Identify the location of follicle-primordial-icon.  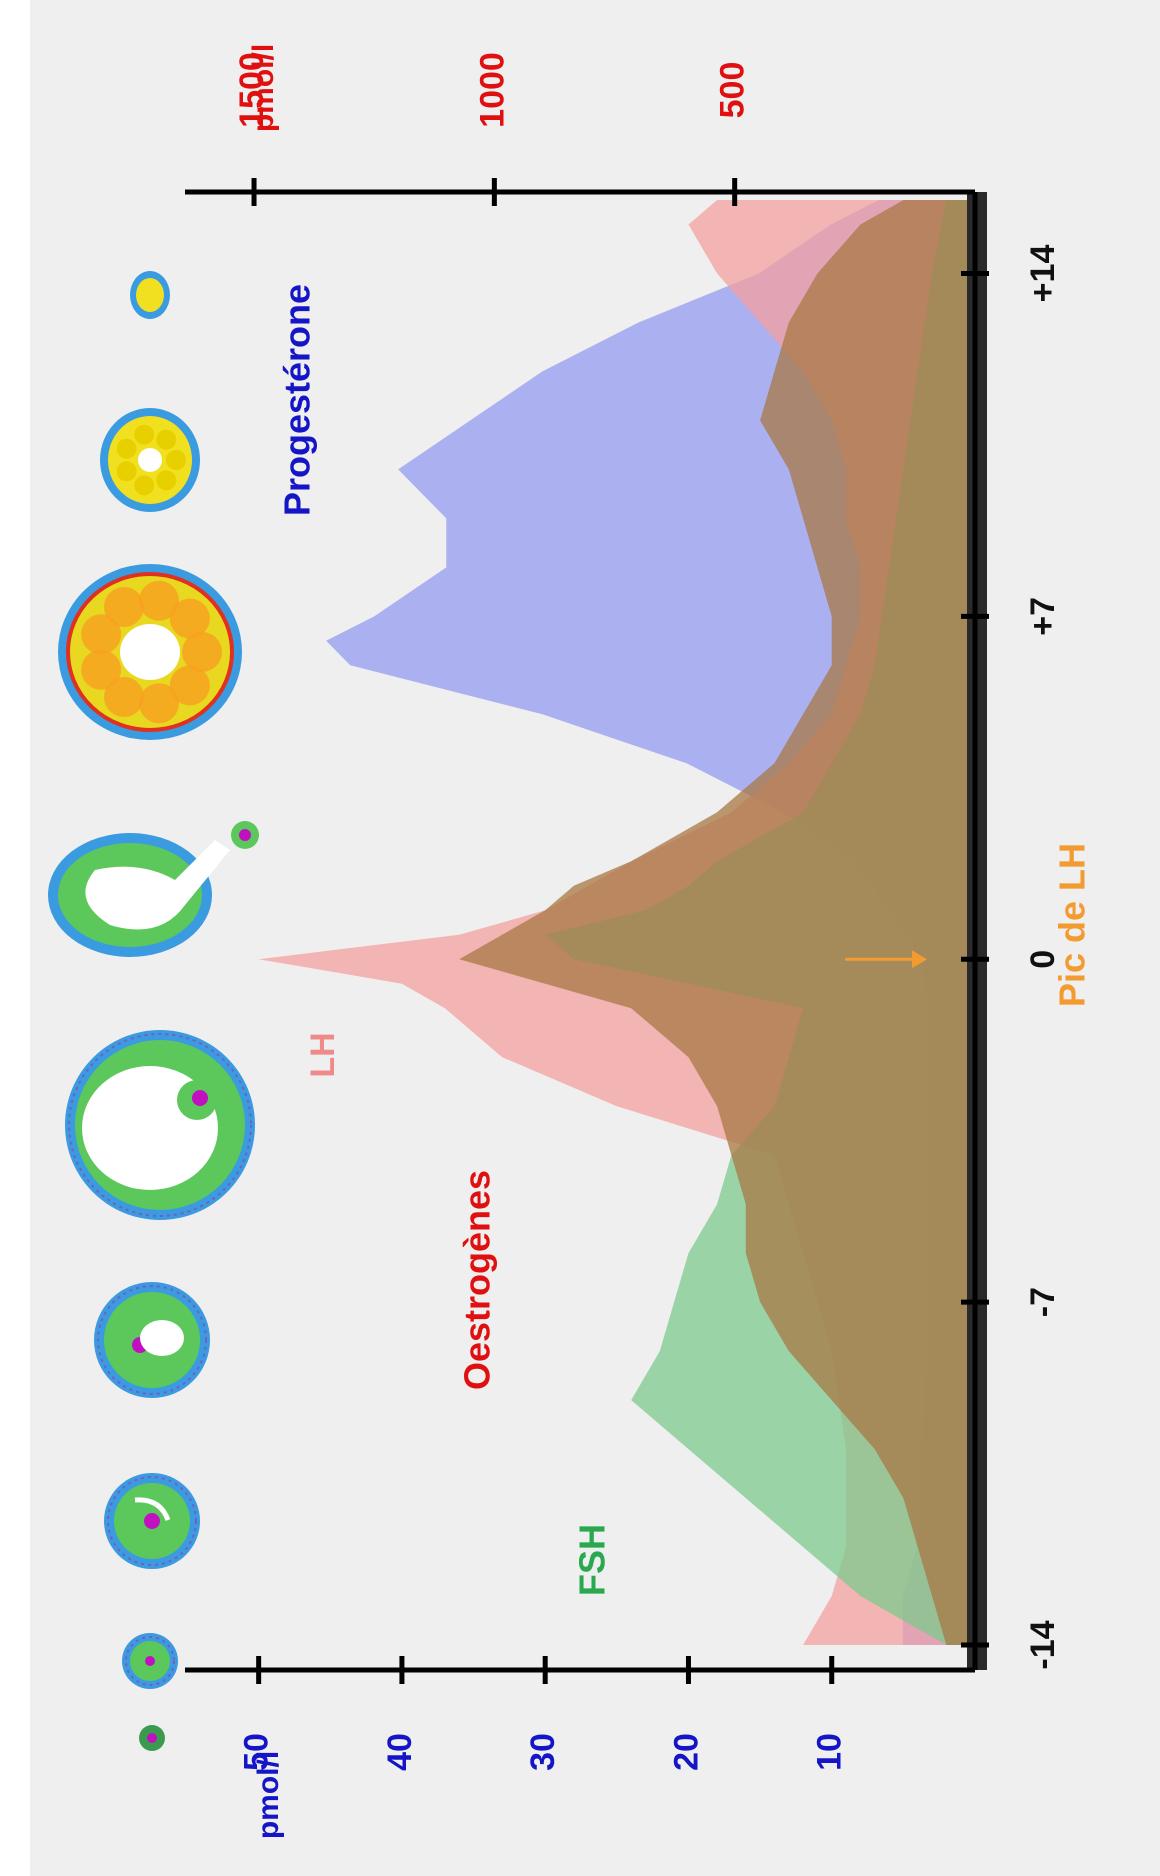
(152, 1738).